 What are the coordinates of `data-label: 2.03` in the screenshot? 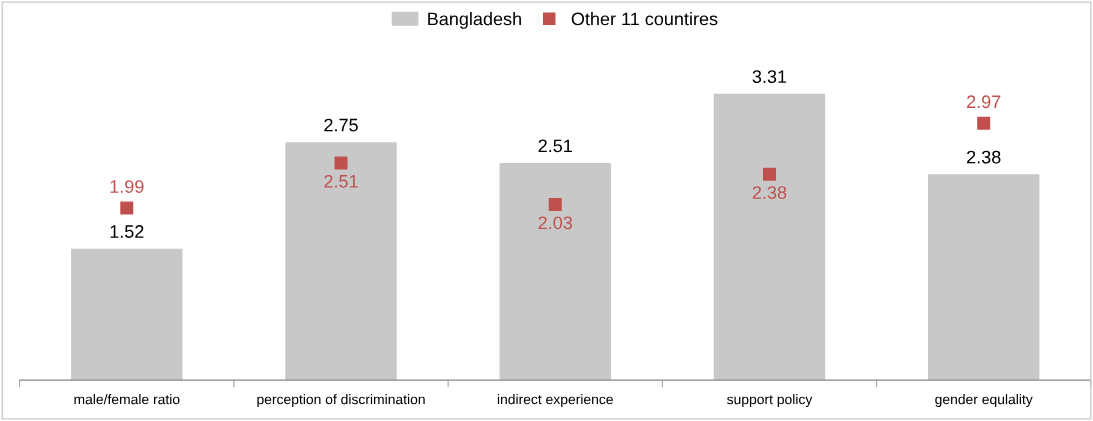 It's located at (555, 223).